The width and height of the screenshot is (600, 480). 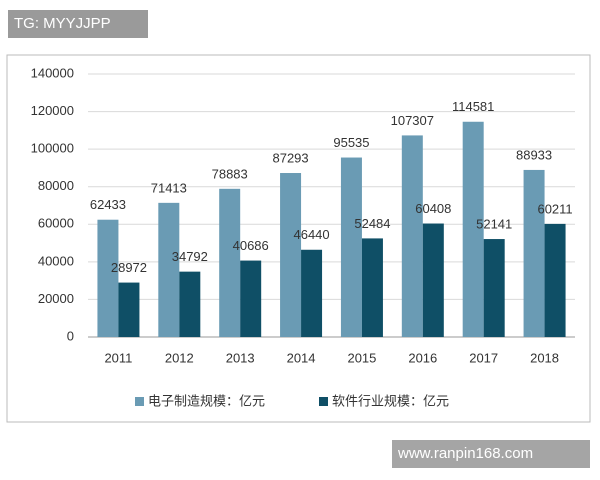 What do you see at coordinates (230, 173) in the screenshot?
I see `data-label: 78883` at bounding box center [230, 173].